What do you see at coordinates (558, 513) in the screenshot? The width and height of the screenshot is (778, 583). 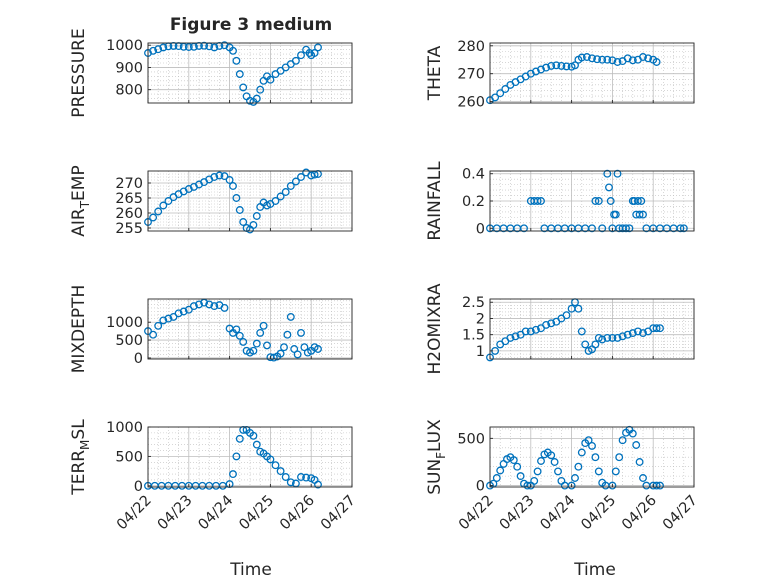 I see `x-tick-label: 04/24` at bounding box center [558, 513].